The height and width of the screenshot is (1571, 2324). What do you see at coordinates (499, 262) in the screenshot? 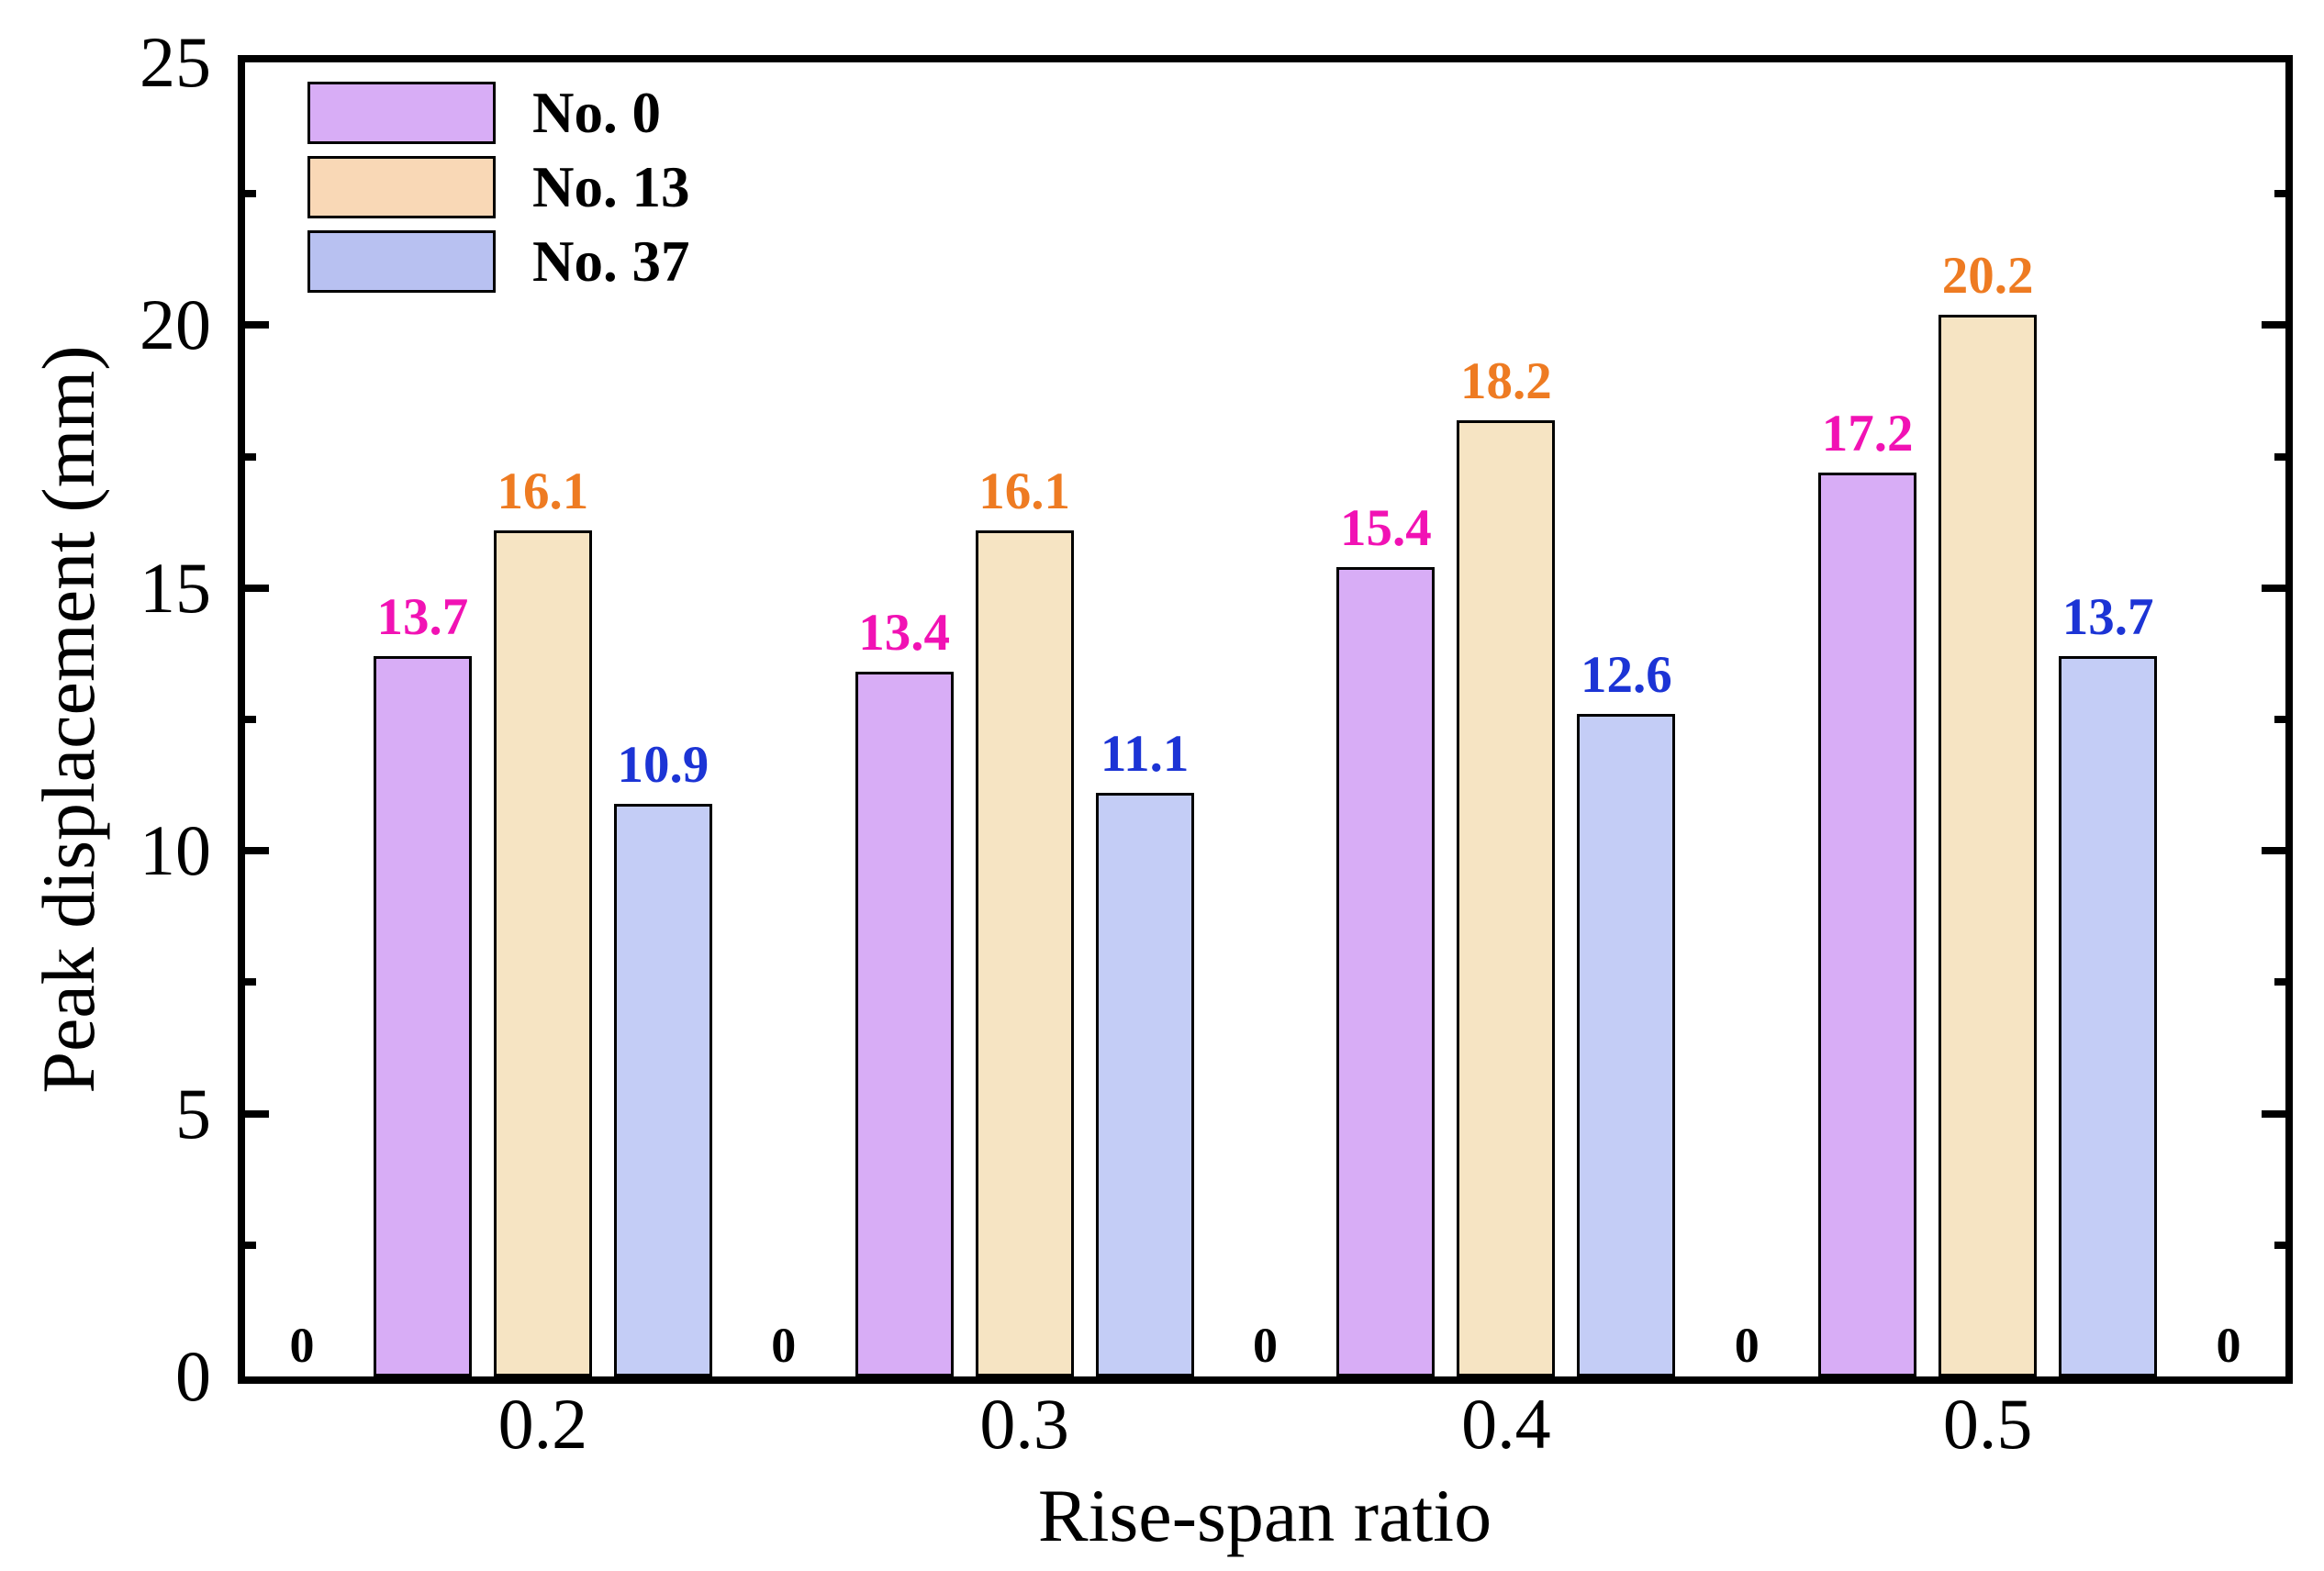
I see `legend-item-no37: No. 37` at bounding box center [499, 262].